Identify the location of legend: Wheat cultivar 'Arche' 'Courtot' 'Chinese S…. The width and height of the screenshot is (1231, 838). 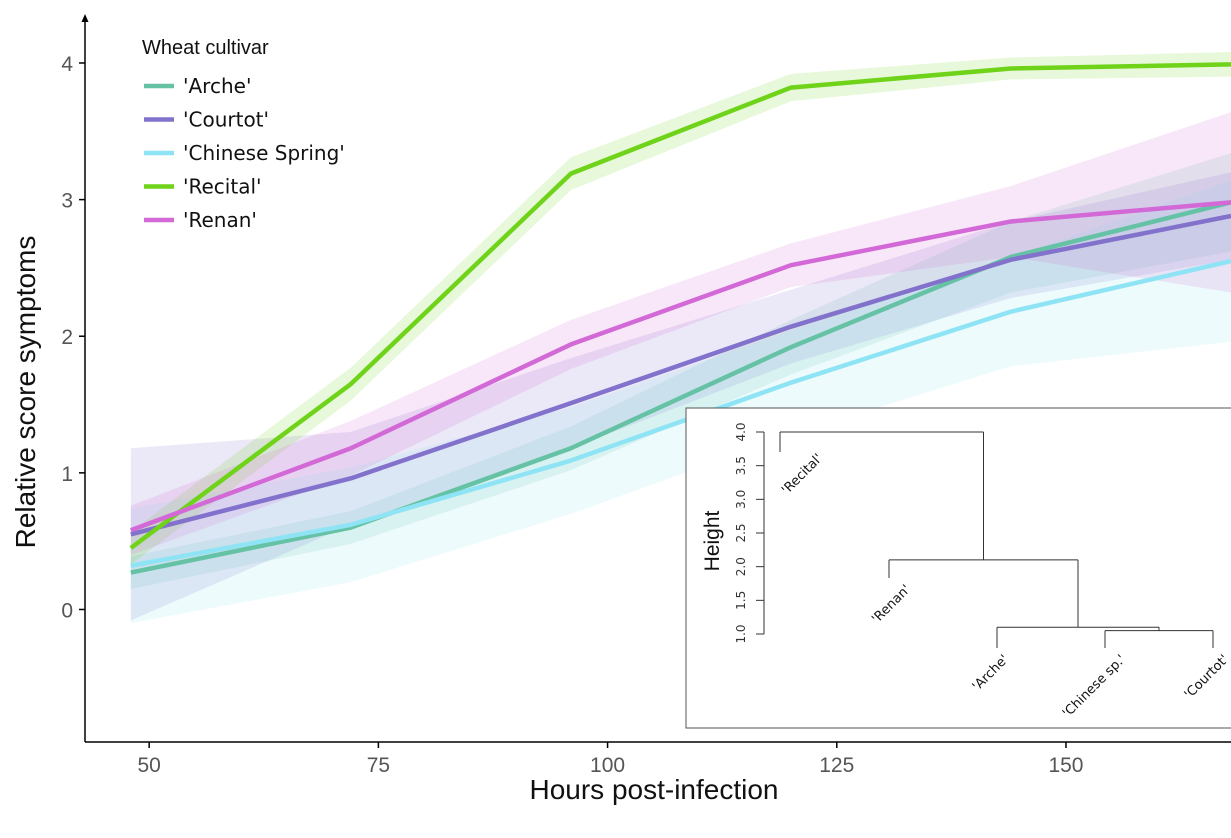
(243, 134).